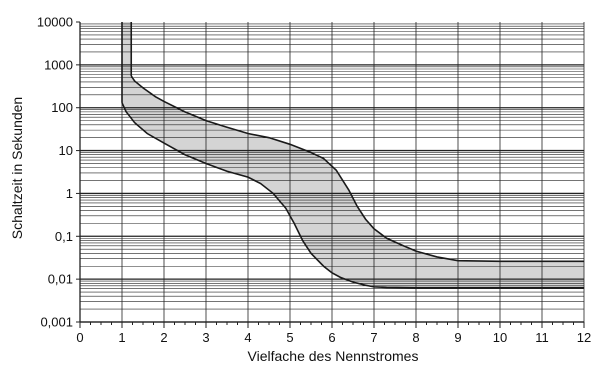 The width and height of the screenshot is (604, 365). What do you see at coordinates (373, 337) in the screenshot?
I see `x-tick-label: 7` at bounding box center [373, 337].